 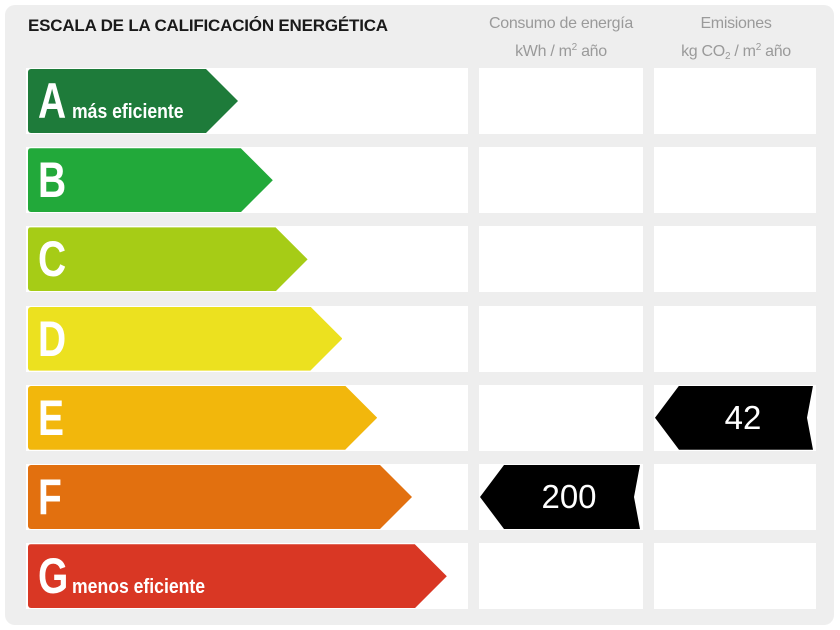 I want to click on emissions-value: 42, so click(x=743, y=417).